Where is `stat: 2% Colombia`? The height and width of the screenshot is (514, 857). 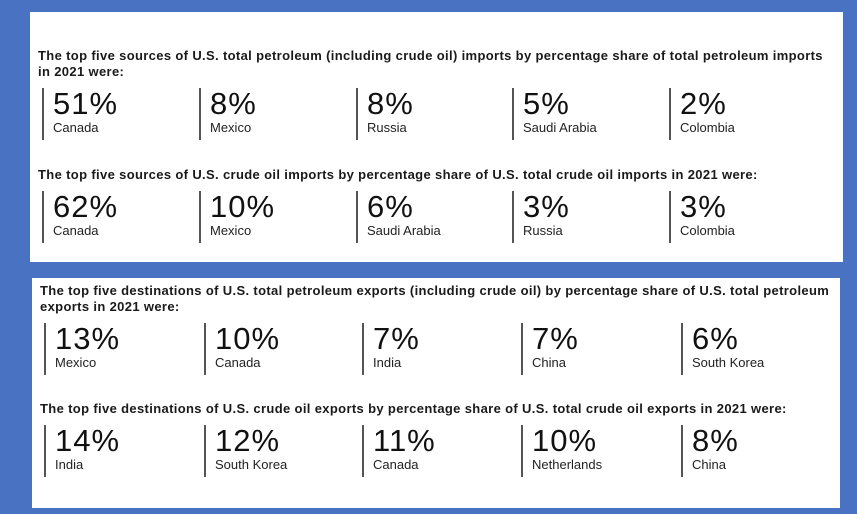
stat: 2% Colombia is located at coordinates (702, 114).